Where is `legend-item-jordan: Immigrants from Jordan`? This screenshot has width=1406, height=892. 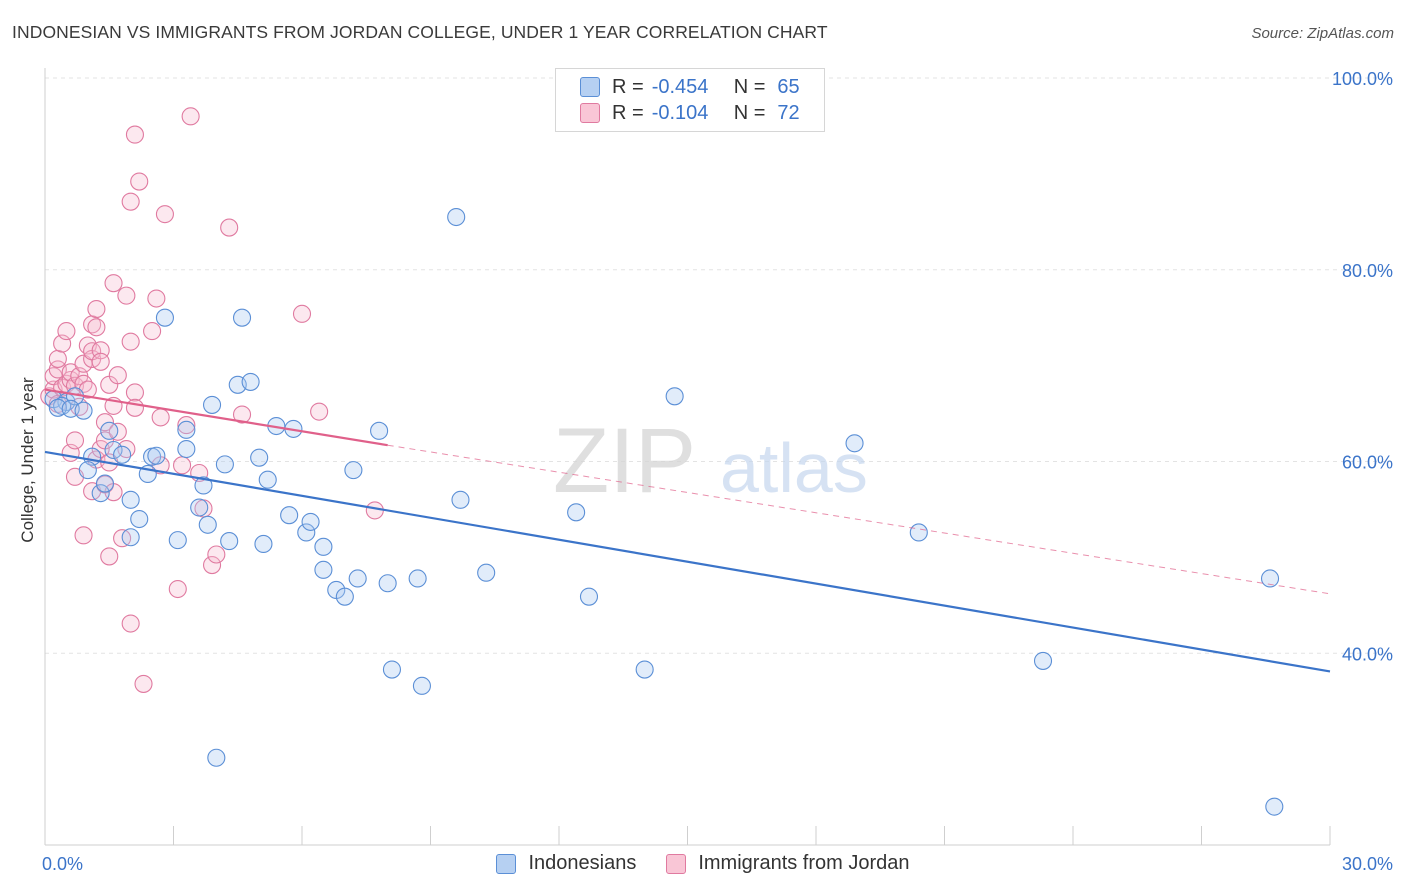
legend-item-jordan: Immigrants from Jordan is located at coordinates (788, 863).